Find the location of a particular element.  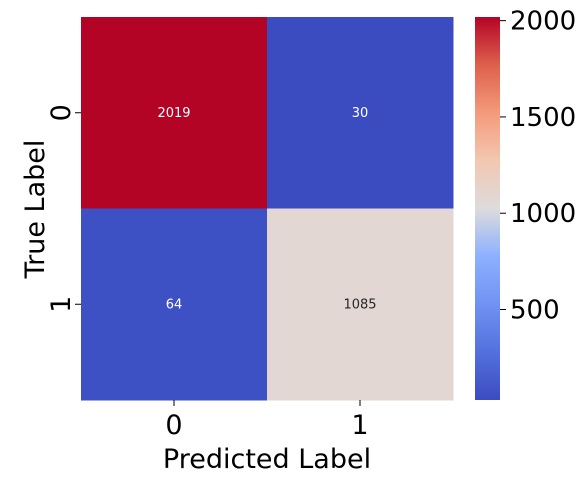

colorbar-tick-label-0: 500 is located at coordinates (535, 310).